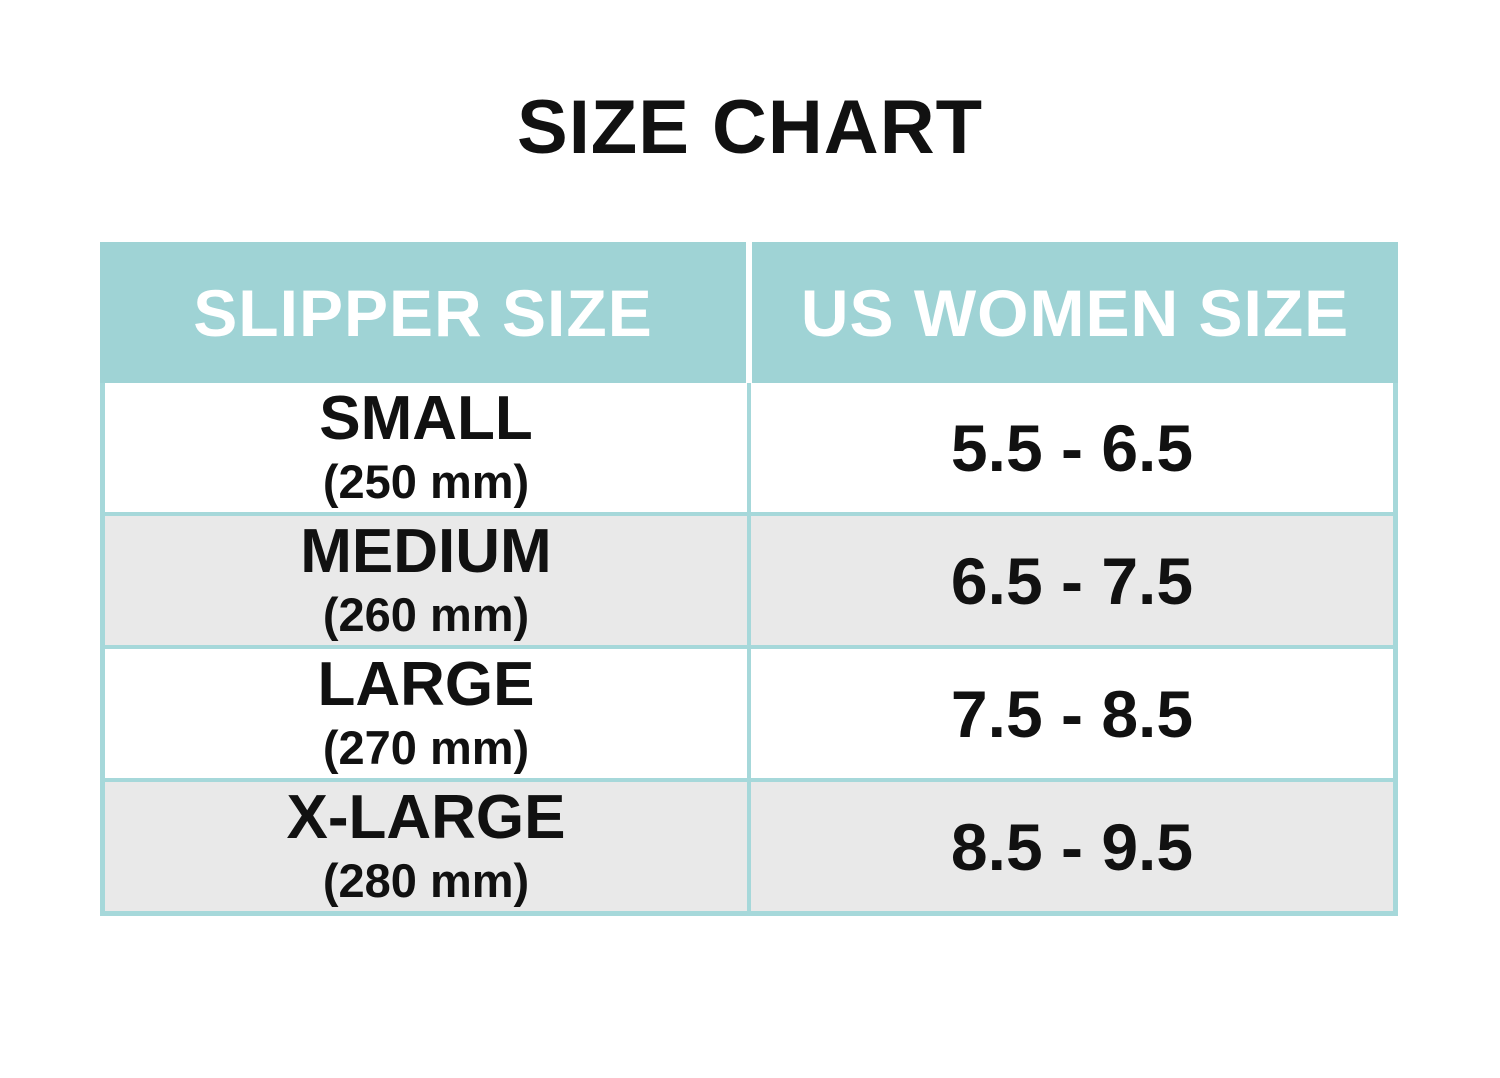 This screenshot has height=1078, width=1500. I want to click on size-name: MEDIUM, so click(426, 551).